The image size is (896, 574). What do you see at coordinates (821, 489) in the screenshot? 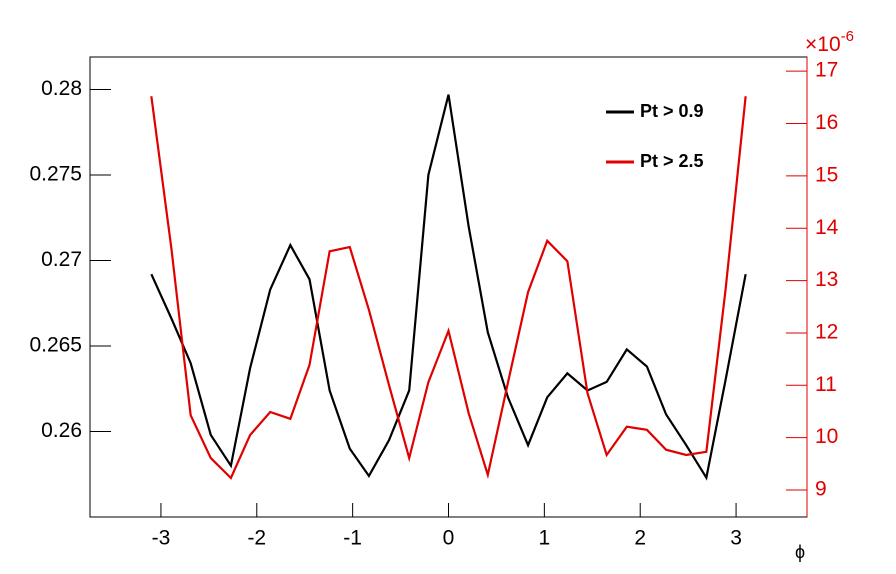
I see `y2-tick-label: 9` at bounding box center [821, 489].